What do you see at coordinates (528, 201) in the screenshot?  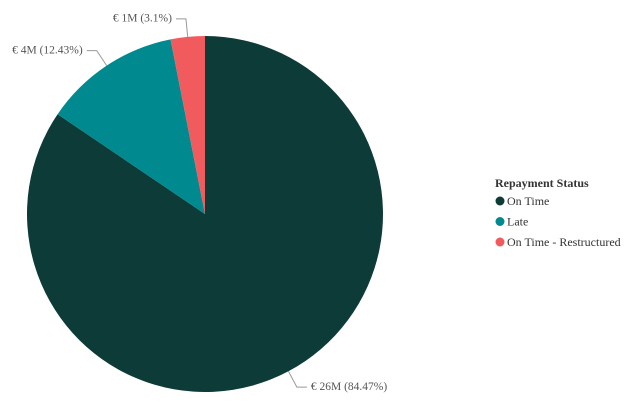 I see `legend-label: On Time` at bounding box center [528, 201].